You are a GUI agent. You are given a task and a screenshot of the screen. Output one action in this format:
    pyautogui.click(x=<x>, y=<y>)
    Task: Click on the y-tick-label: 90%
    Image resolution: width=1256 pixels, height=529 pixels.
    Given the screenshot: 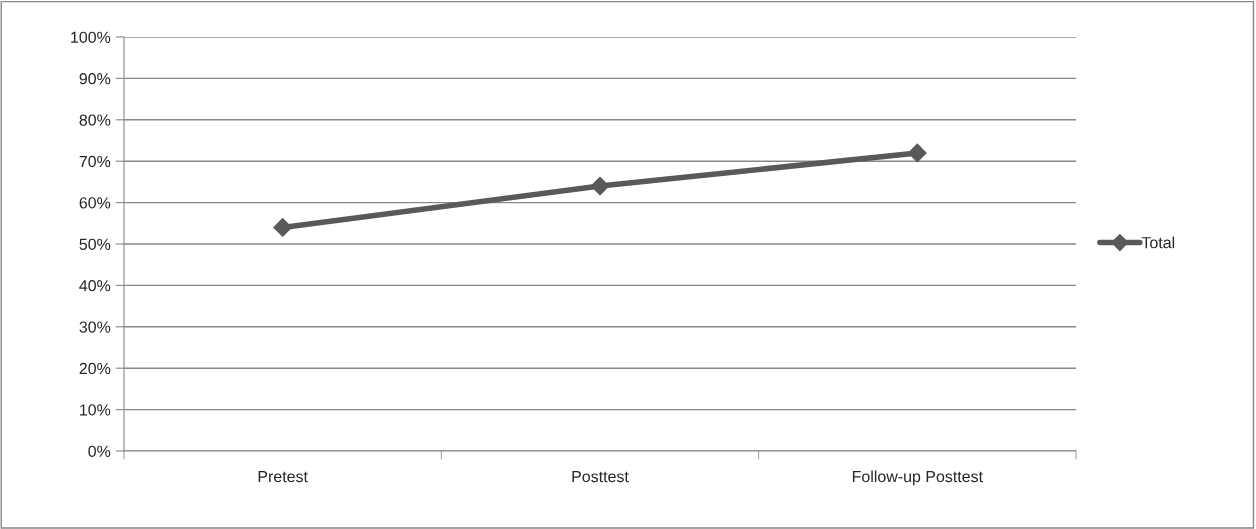 What is the action you would take?
    pyautogui.click(x=95, y=79)
    